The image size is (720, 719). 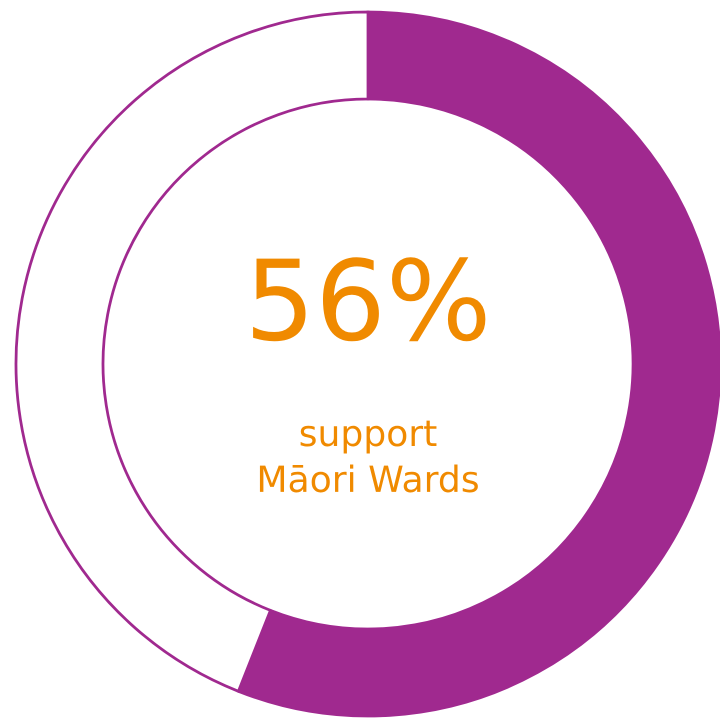 I want to click on text: support Māori Wards, so click(x=369, y=456).